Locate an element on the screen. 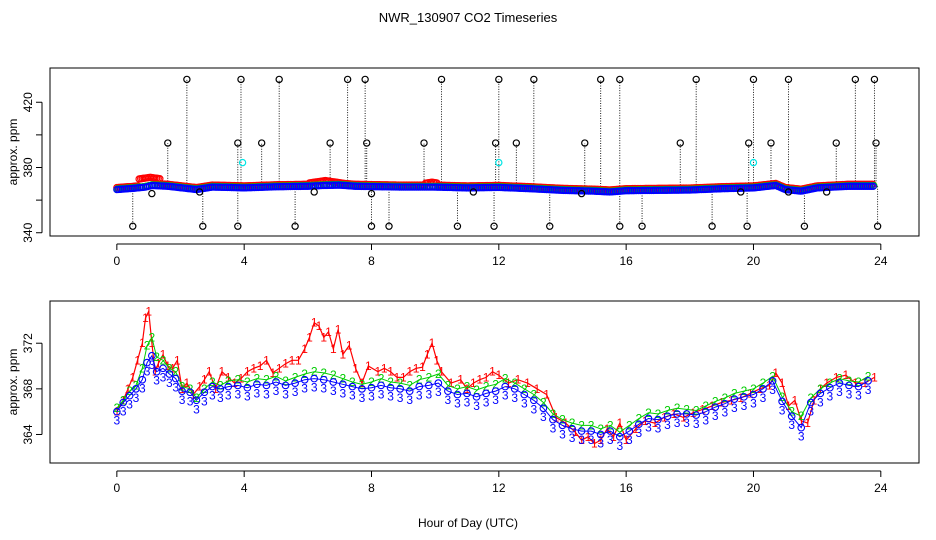 This screenshot has height=540, width=936. top-blue-point is located at coordinates (873, 186).